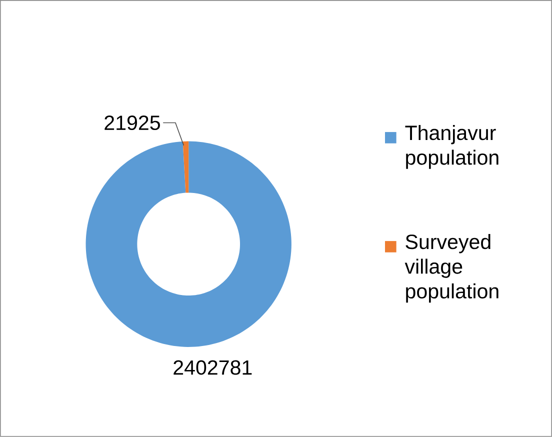  What do you see at coordinates (451, 268) in the screenshot?
I see `legend-label: Surveyed village population` at bounding box center [451, 268].